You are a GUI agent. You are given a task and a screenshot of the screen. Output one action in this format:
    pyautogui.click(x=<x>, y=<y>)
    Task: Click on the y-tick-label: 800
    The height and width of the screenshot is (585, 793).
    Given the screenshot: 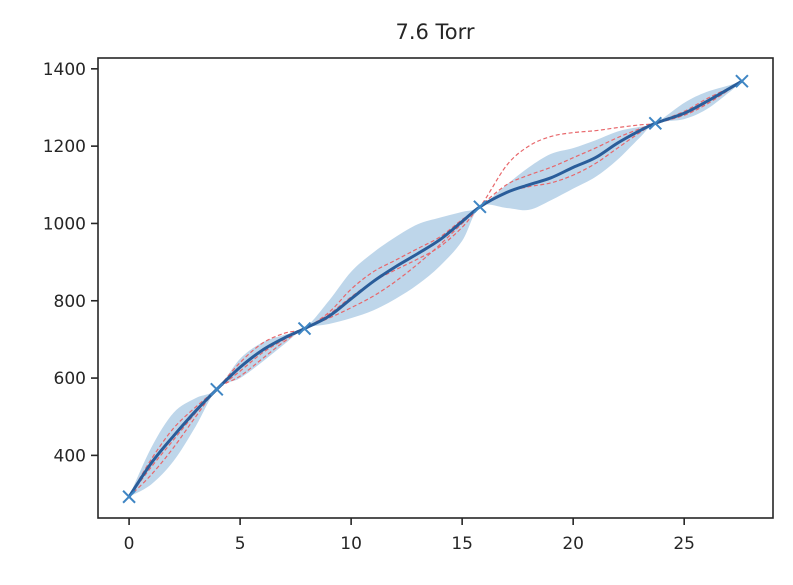 What is the action you would take?
    pyautogui.click(x=70, y=302)
    